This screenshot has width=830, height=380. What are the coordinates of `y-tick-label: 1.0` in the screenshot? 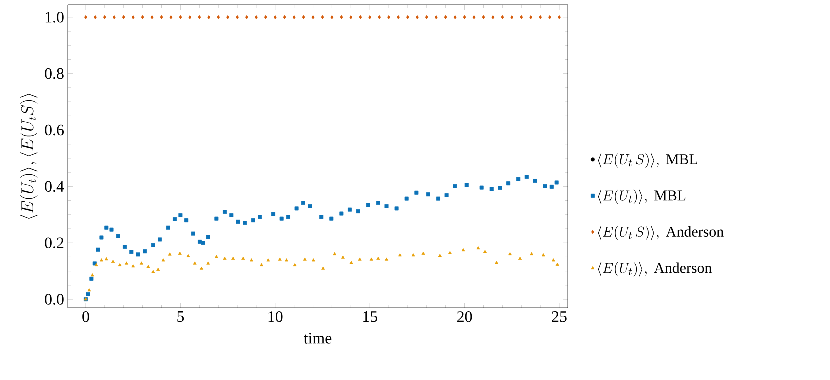 It's located at (55, 17).